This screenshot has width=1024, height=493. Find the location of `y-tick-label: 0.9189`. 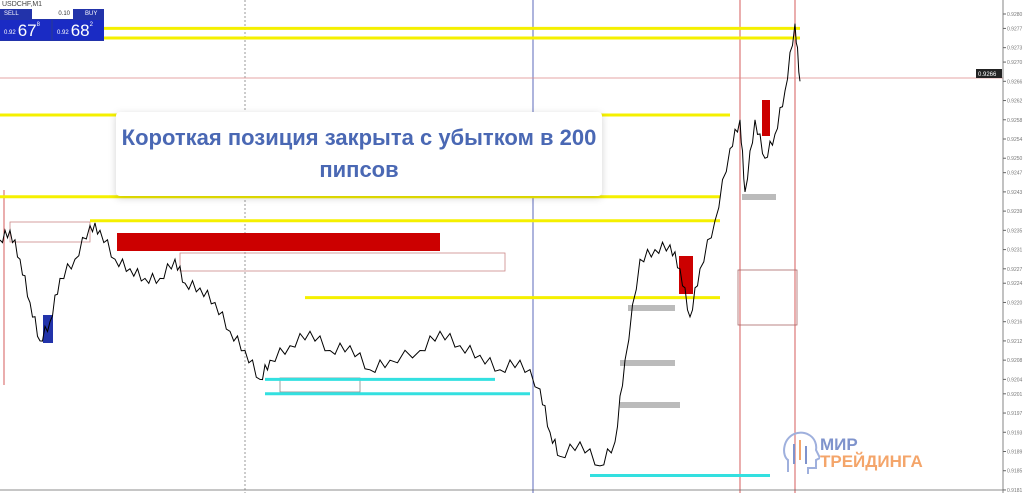

y-tick-label: 0.9189 is located at coordinates (1015, 453).